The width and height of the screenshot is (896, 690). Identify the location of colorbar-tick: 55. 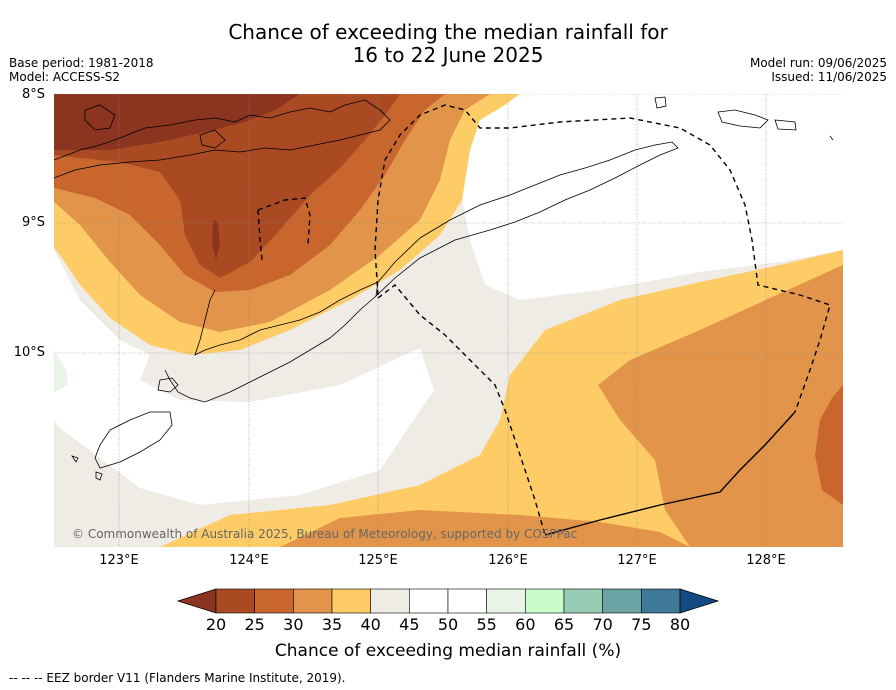
(486, 624).